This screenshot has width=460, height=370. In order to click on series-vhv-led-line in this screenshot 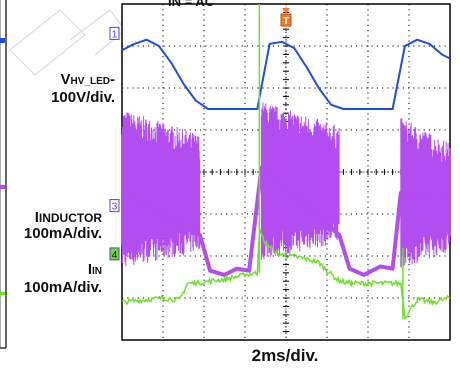, I will do `click(286, 74)`.